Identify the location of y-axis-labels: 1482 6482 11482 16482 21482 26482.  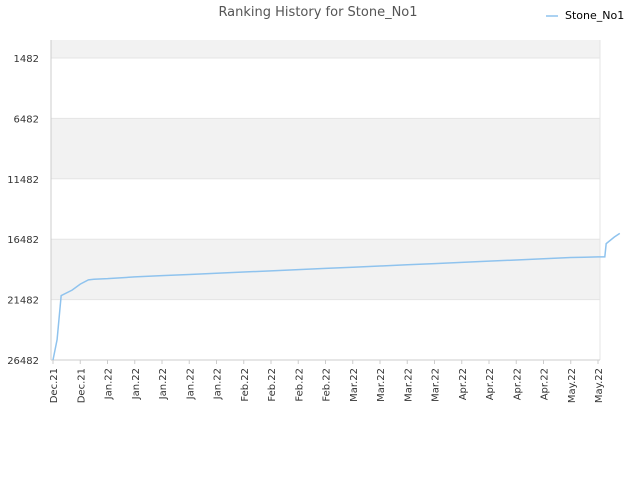
(23, 210).